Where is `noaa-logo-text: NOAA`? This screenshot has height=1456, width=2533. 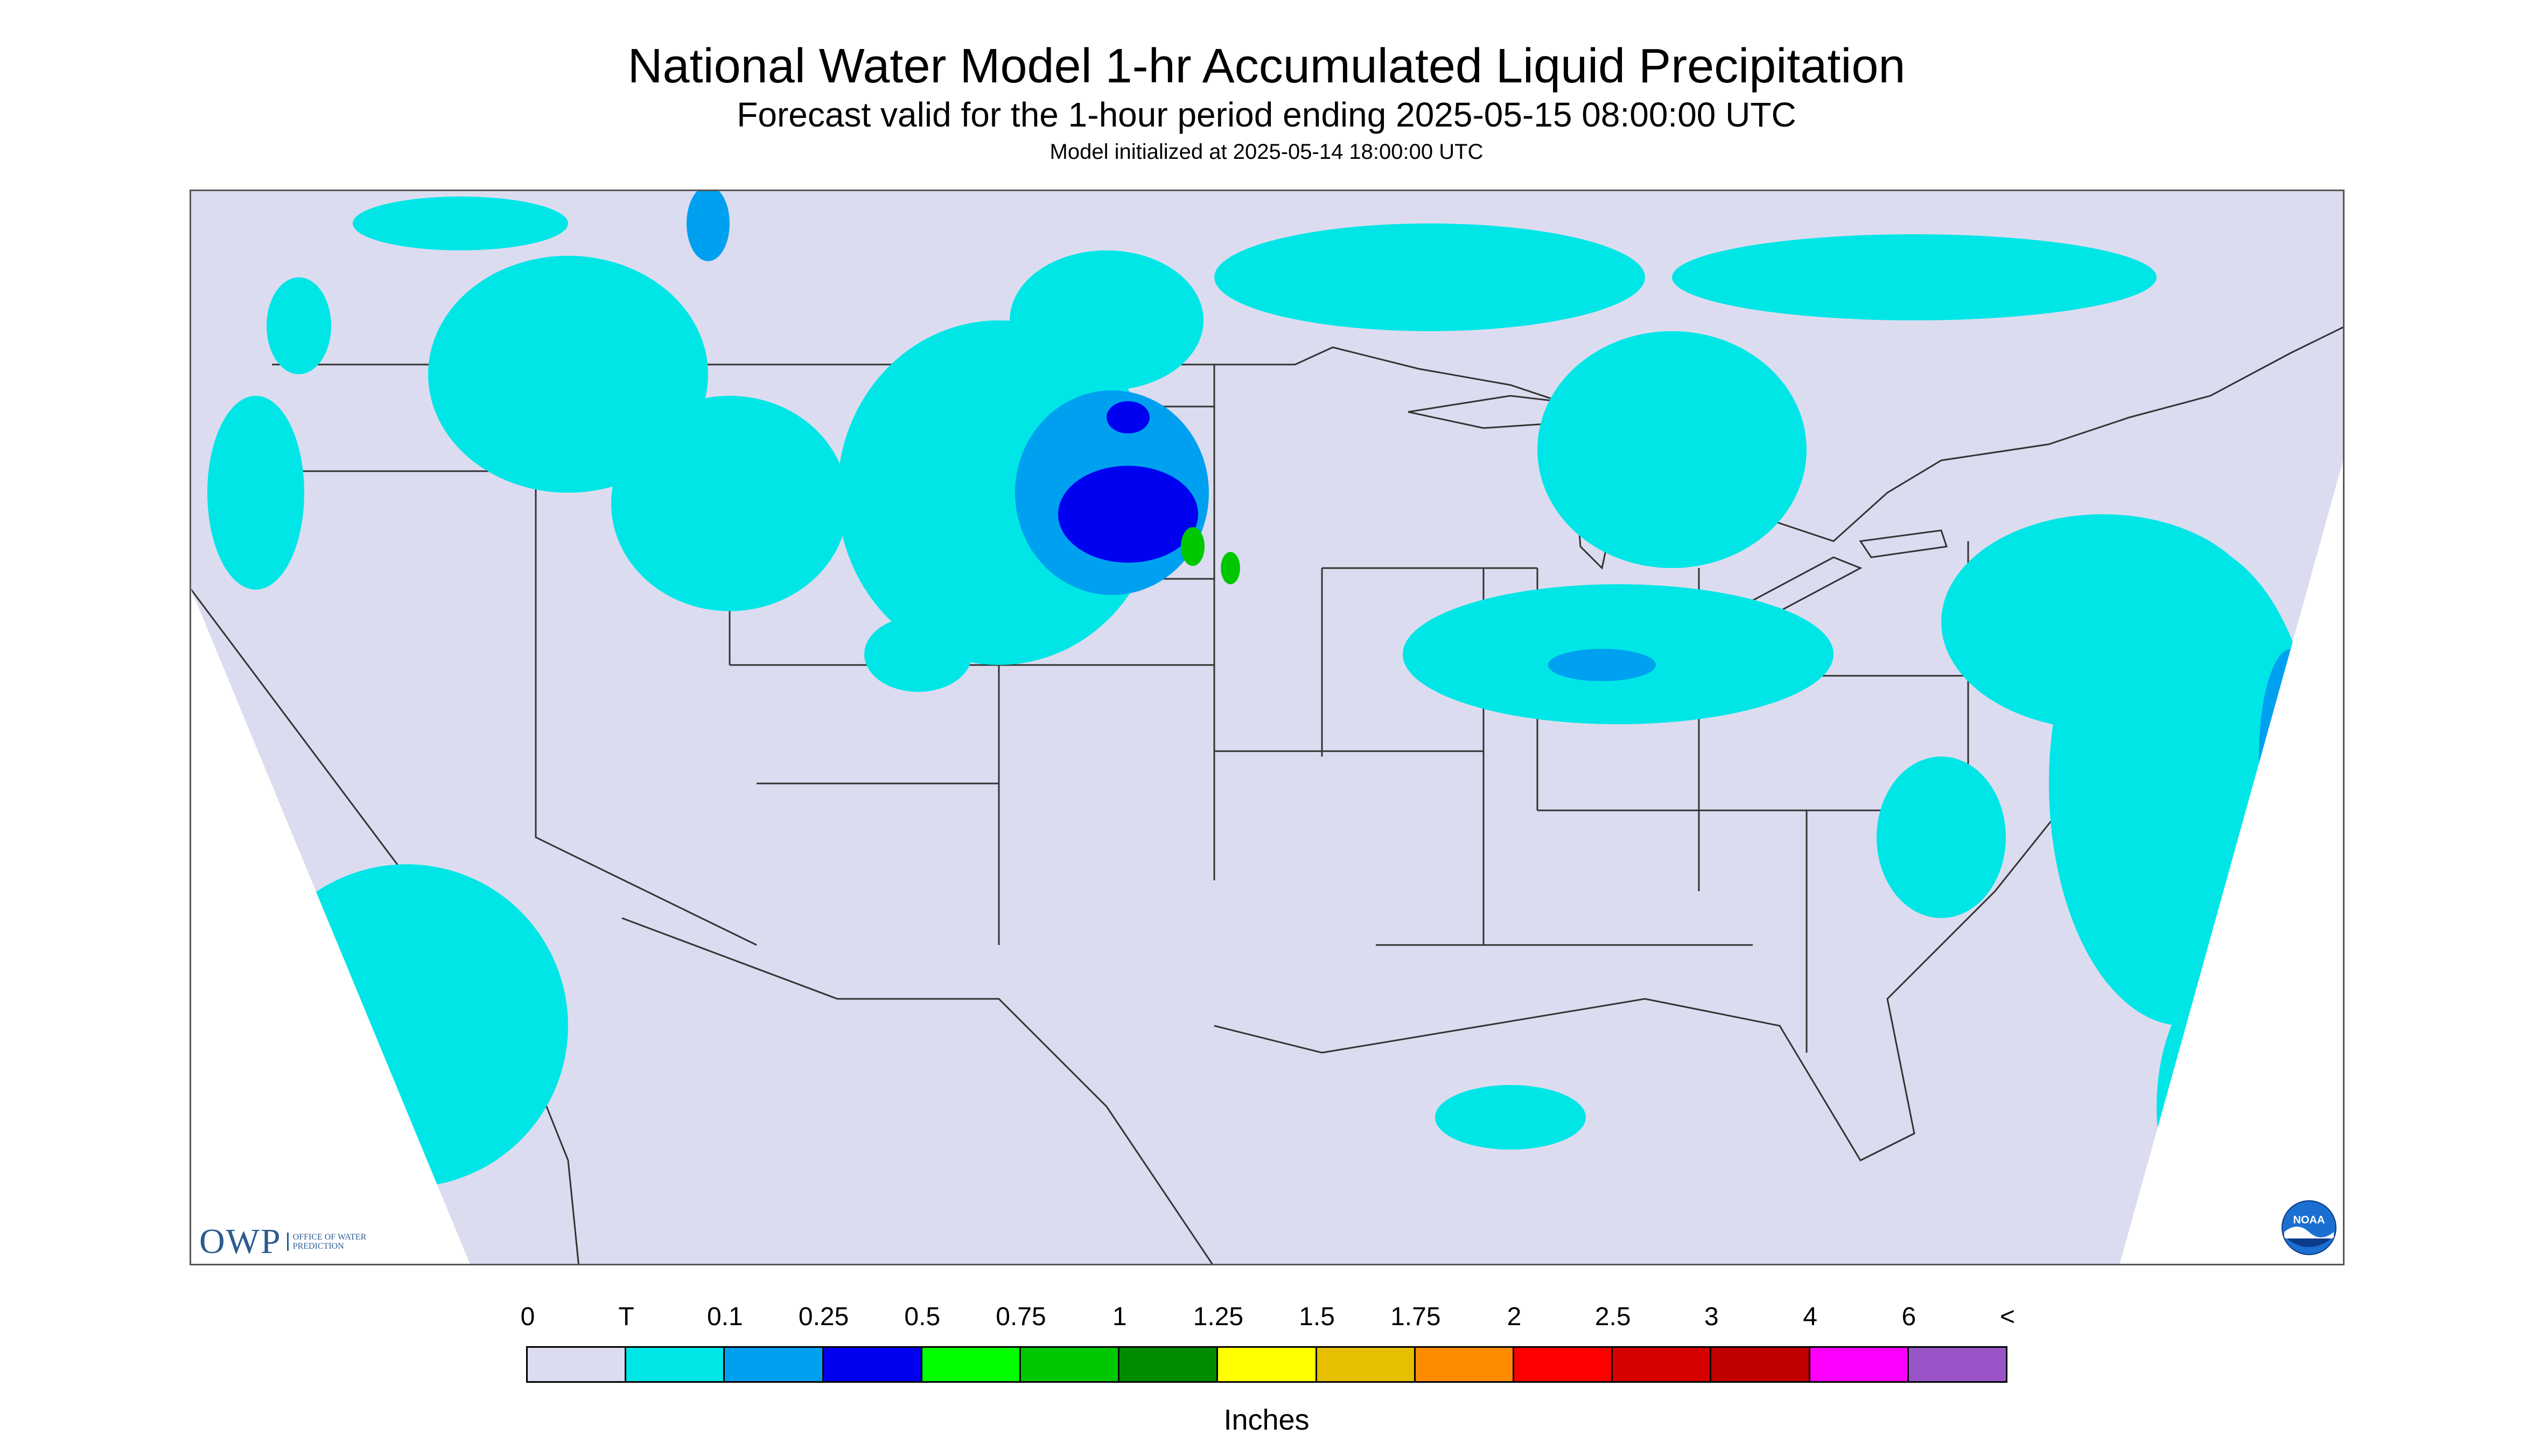
noaa-logo-text: NOAA is located at coordinates (2309, 1220).